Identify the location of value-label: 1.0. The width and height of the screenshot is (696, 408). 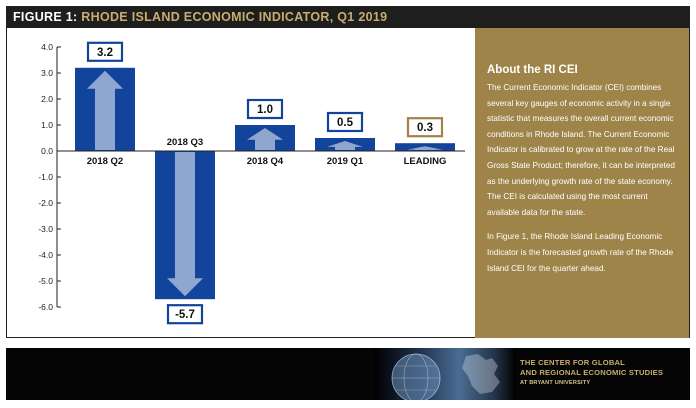
(265, 110).